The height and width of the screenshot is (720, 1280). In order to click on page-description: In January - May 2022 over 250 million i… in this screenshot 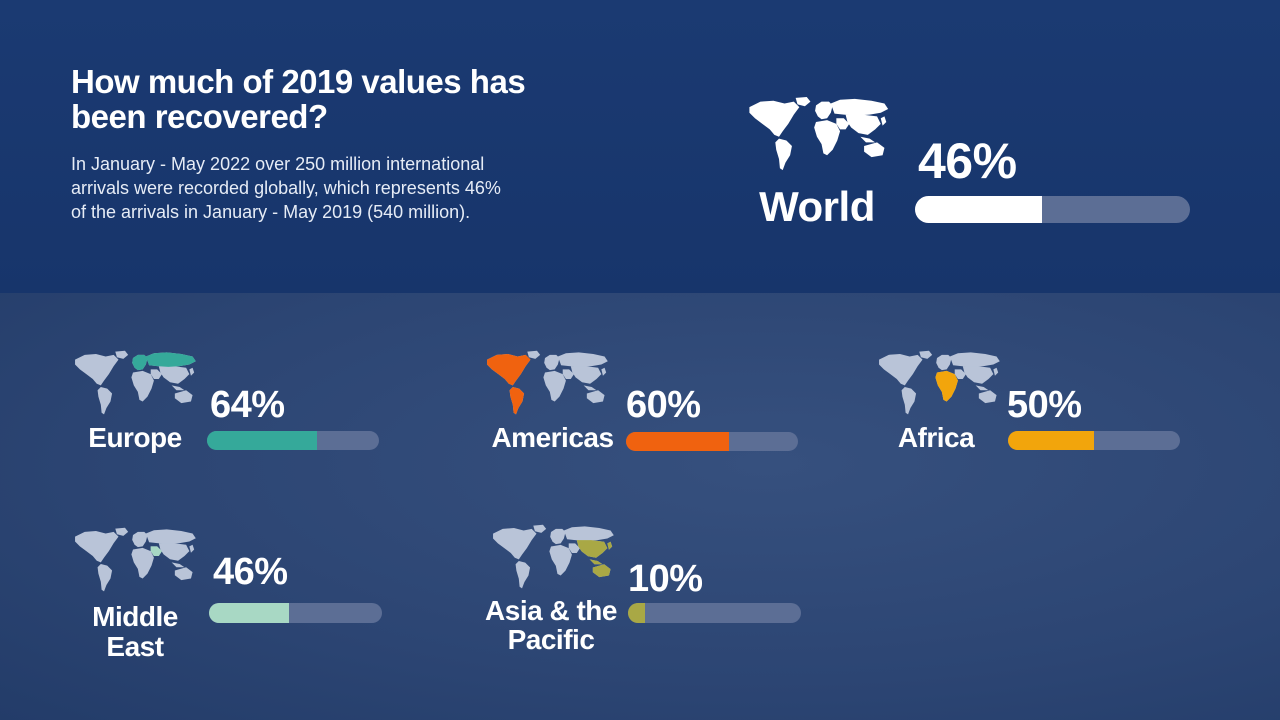, I will do `click(286, 188)`.